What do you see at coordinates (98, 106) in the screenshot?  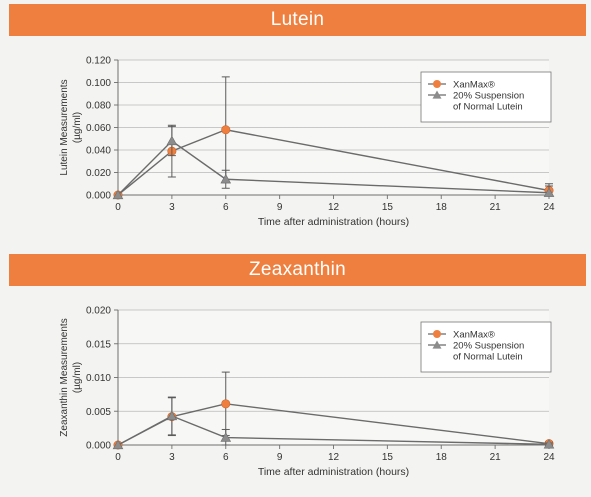 I see `y-tick-label: 0.080` at bounding box center [98, 106].